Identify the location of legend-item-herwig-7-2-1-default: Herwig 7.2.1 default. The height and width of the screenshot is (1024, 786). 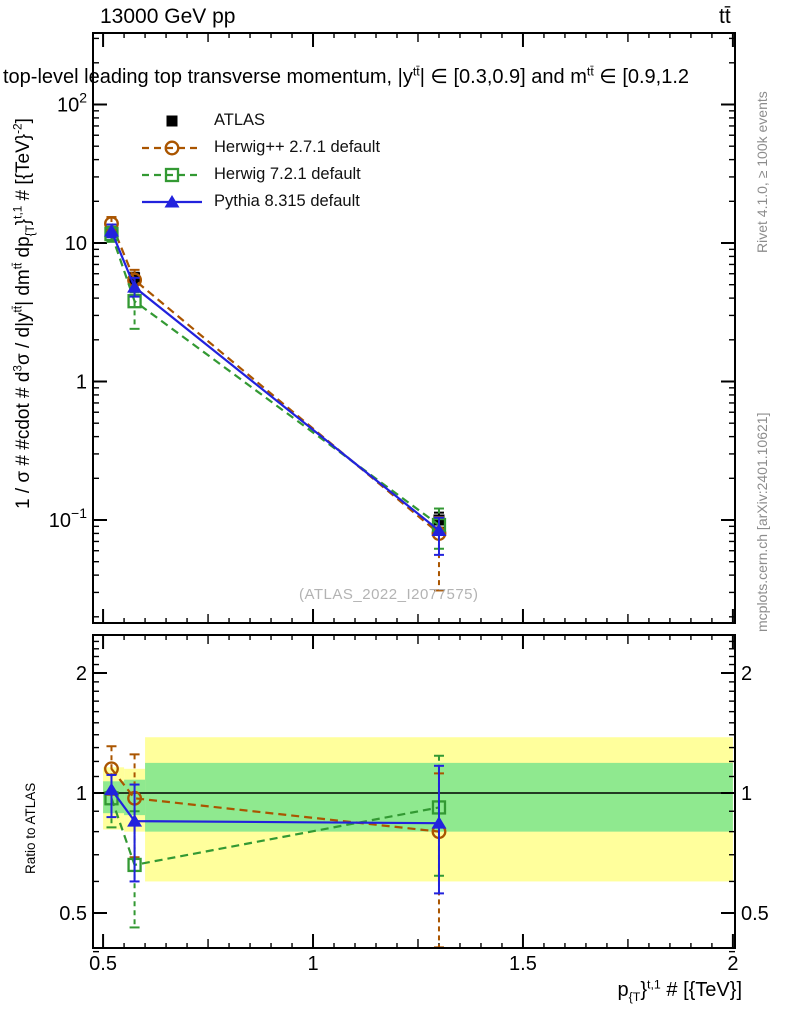
(260, 174).